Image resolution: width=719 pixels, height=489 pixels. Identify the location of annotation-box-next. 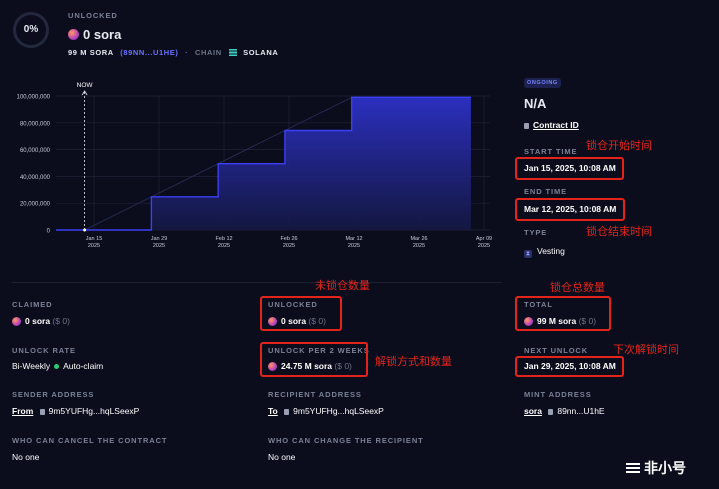
(569, 366).